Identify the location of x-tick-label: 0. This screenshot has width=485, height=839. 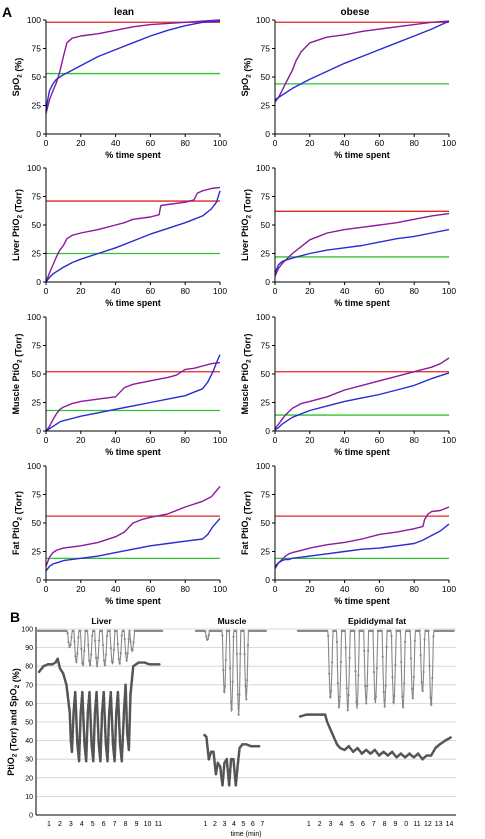
(275, 589).